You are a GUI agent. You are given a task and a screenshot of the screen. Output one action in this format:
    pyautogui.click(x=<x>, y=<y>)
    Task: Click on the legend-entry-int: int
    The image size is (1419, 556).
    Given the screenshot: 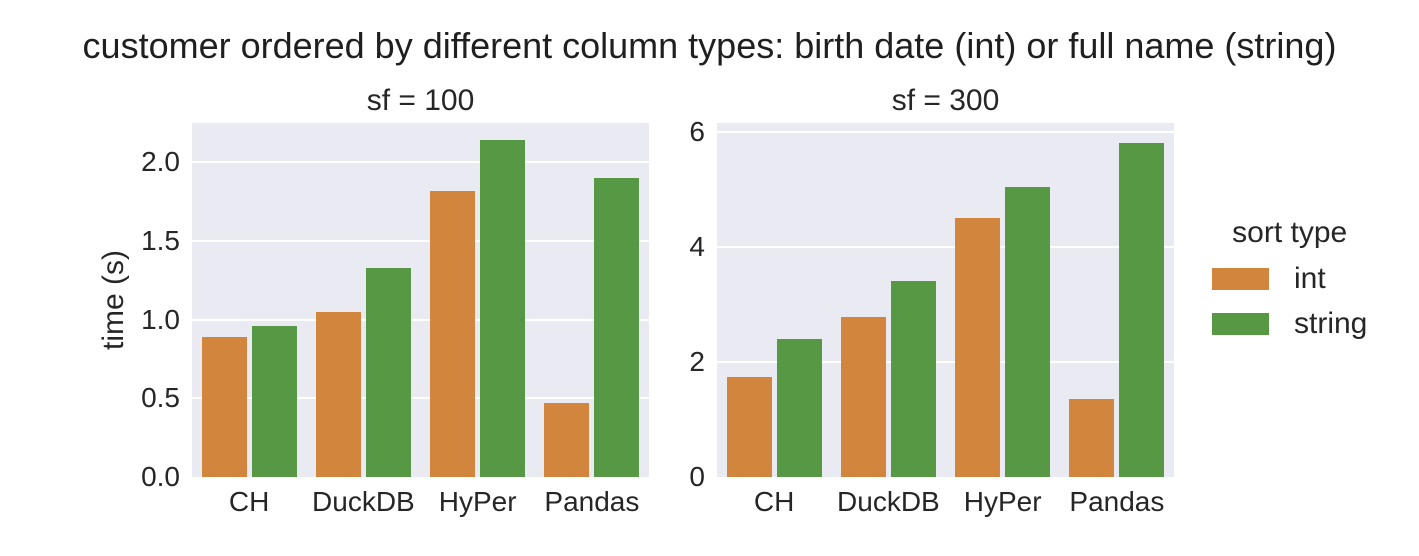 What is the action you would take?
    pyautogui.click(x=1289, y=279)
    